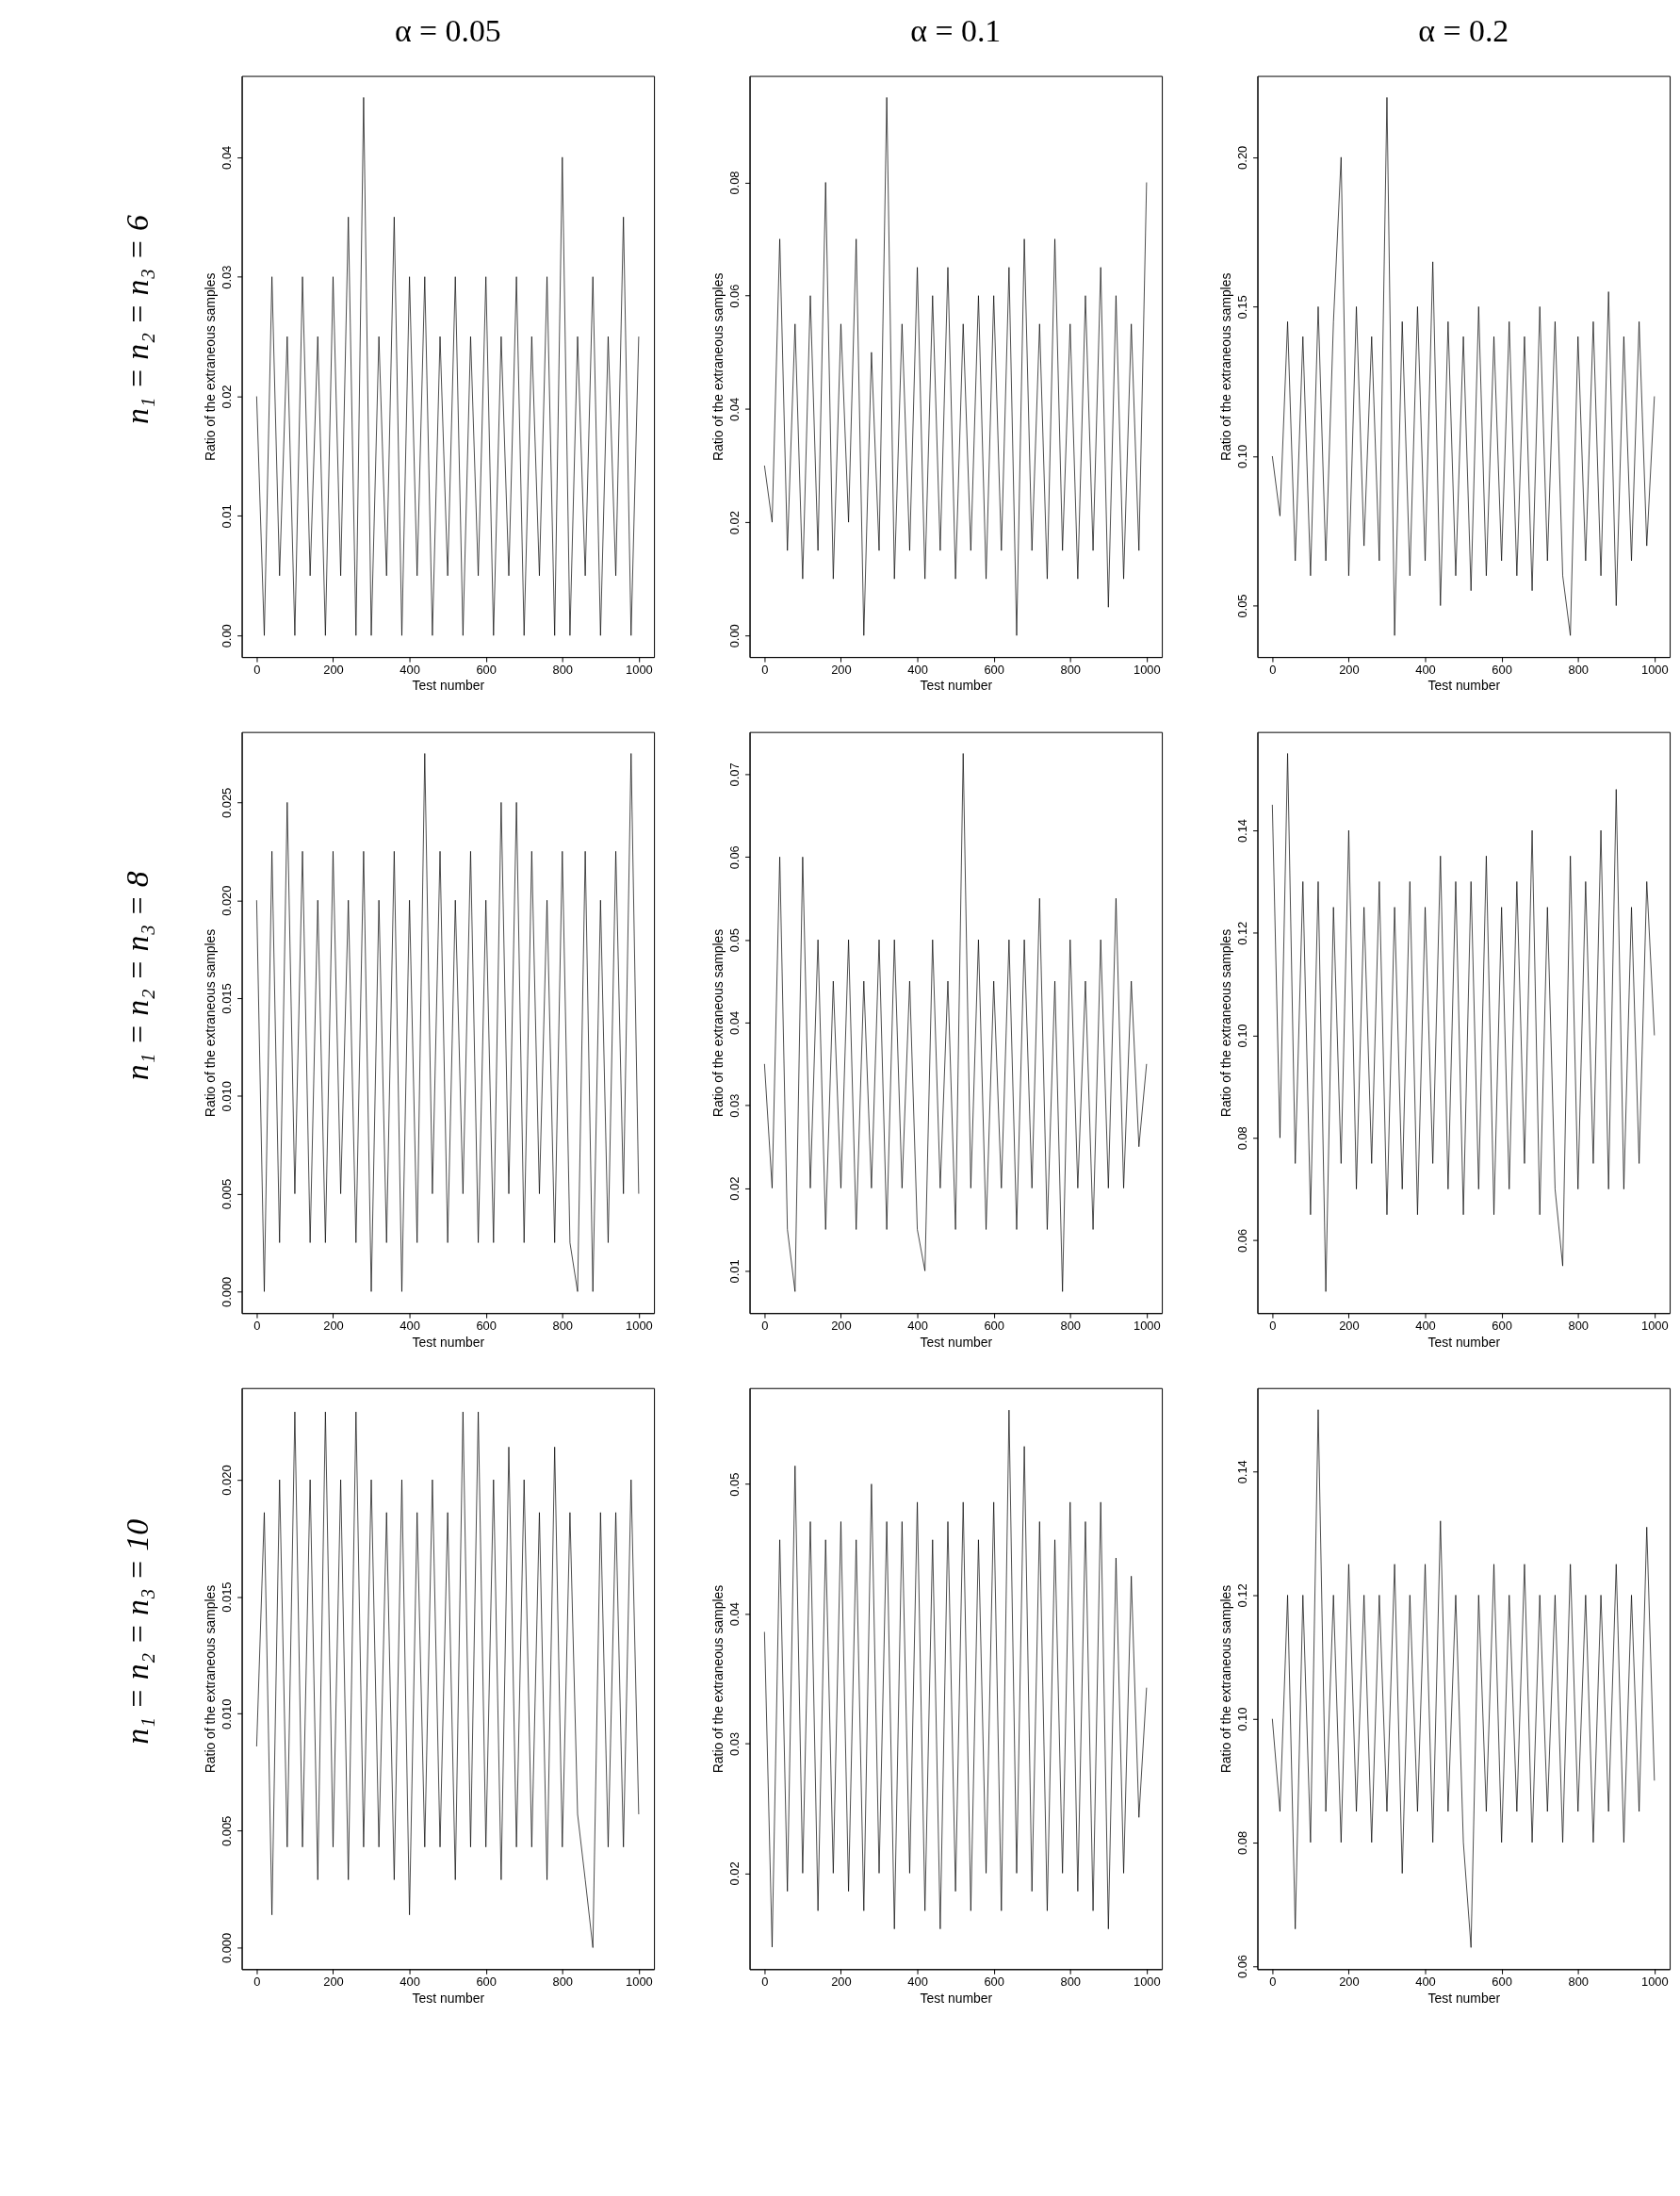 The width and height of the screenshot is (1680, 2196). I want to click on y-tick-label: 0.00, so click(734, 636).